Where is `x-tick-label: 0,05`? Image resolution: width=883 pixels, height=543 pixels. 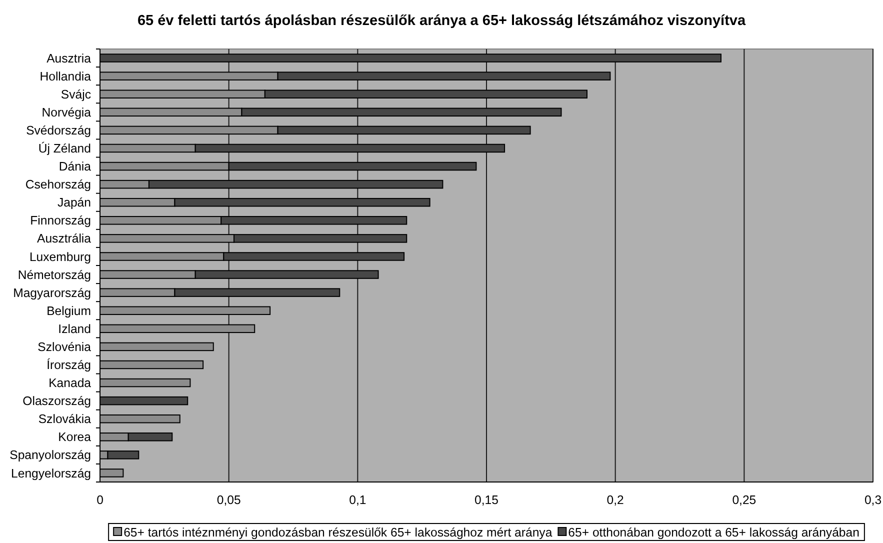
x-tick-label: 0,05 is located at coordinates (228, 500).